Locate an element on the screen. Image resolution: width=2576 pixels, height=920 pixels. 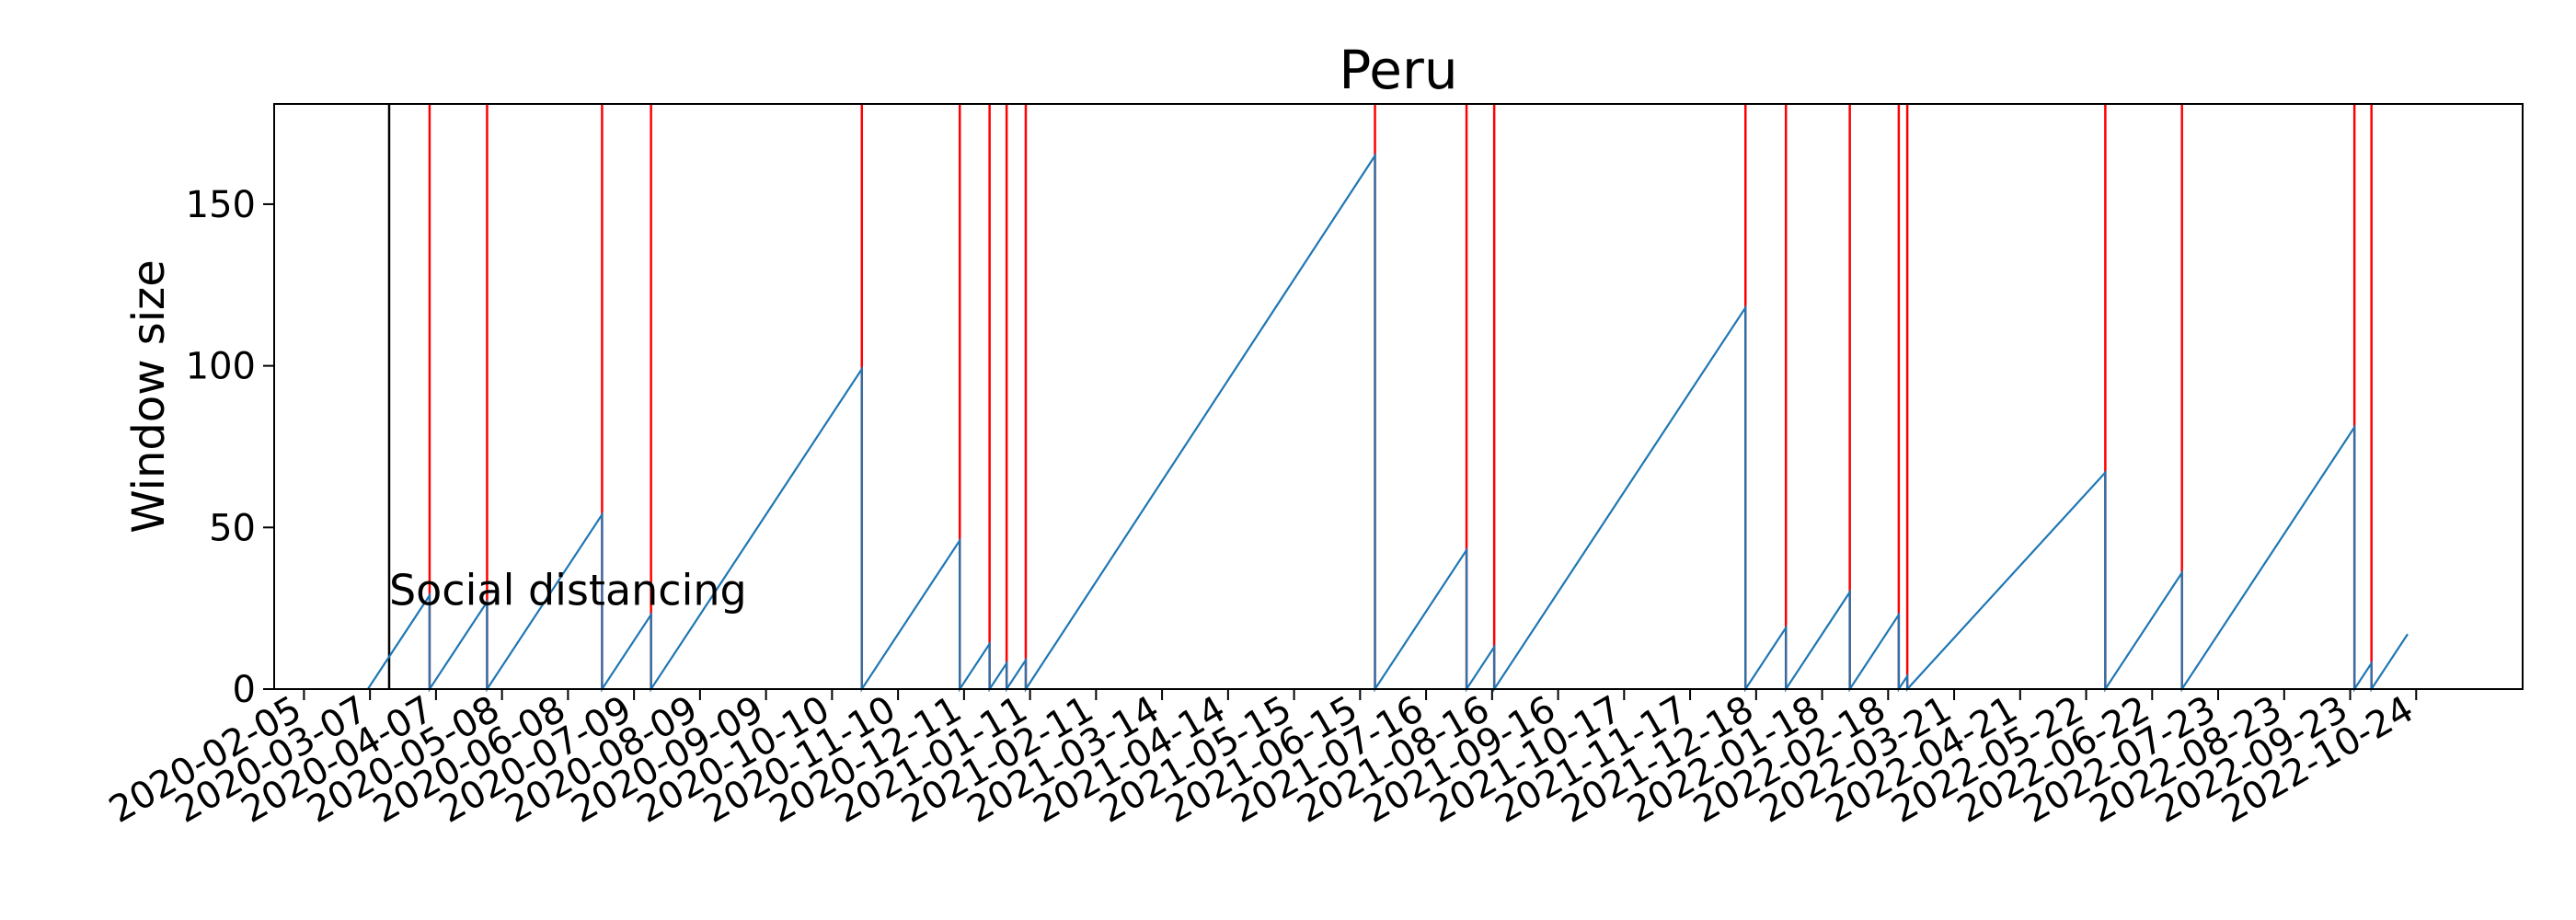
y-tick-label: 150 is located at coordinates (221, 205).